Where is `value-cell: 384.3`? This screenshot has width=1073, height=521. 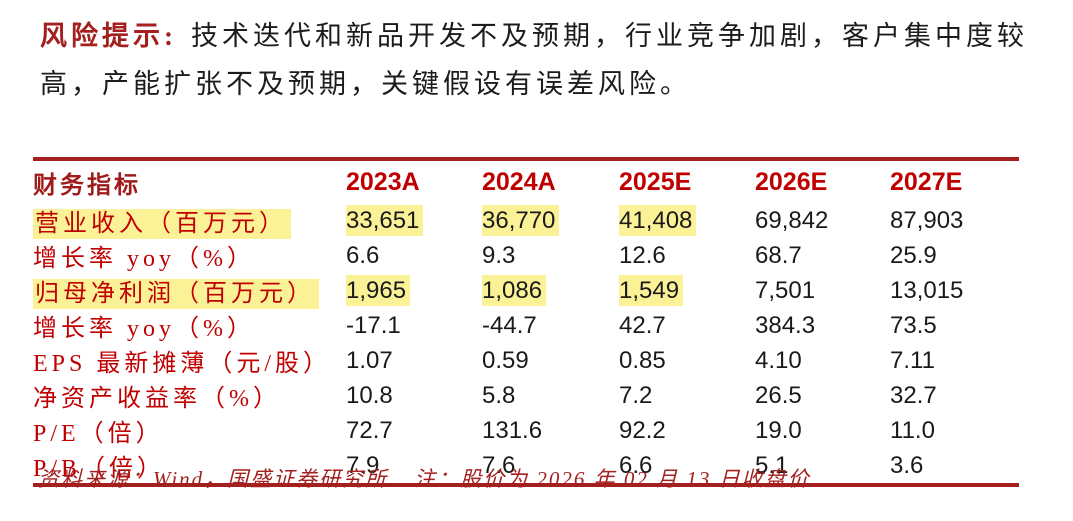 value-cell: 384.3 is located at coordinates (785, 325).